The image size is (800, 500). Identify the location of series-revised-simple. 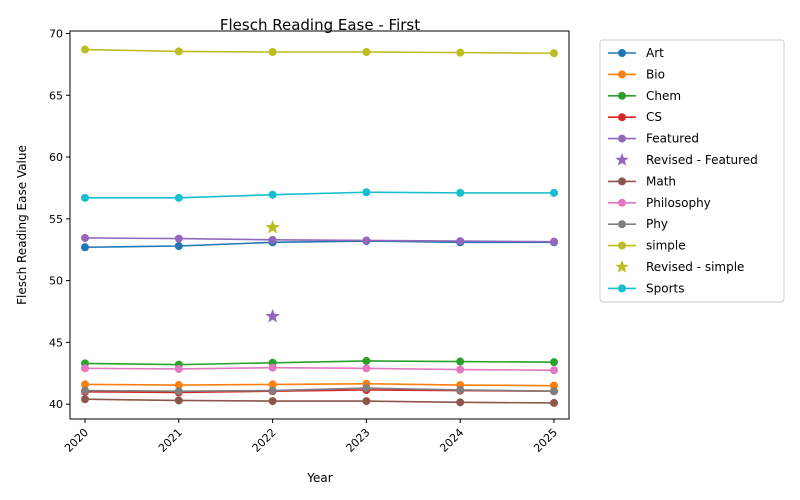
(272, 226).